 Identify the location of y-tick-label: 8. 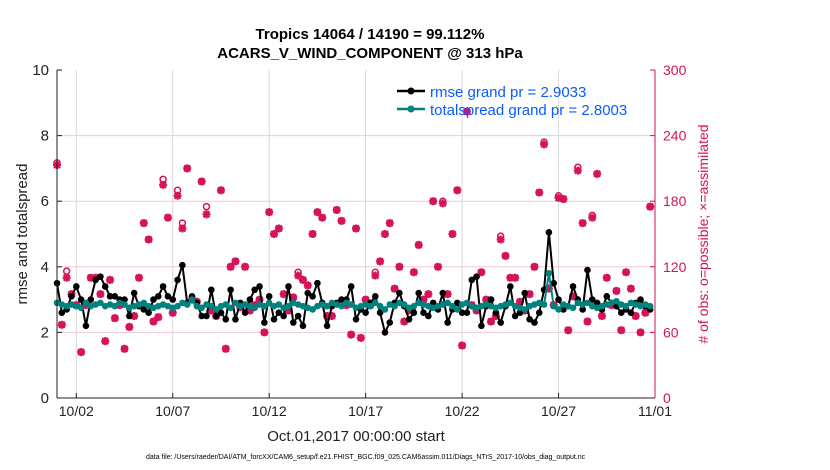
(45, 136).